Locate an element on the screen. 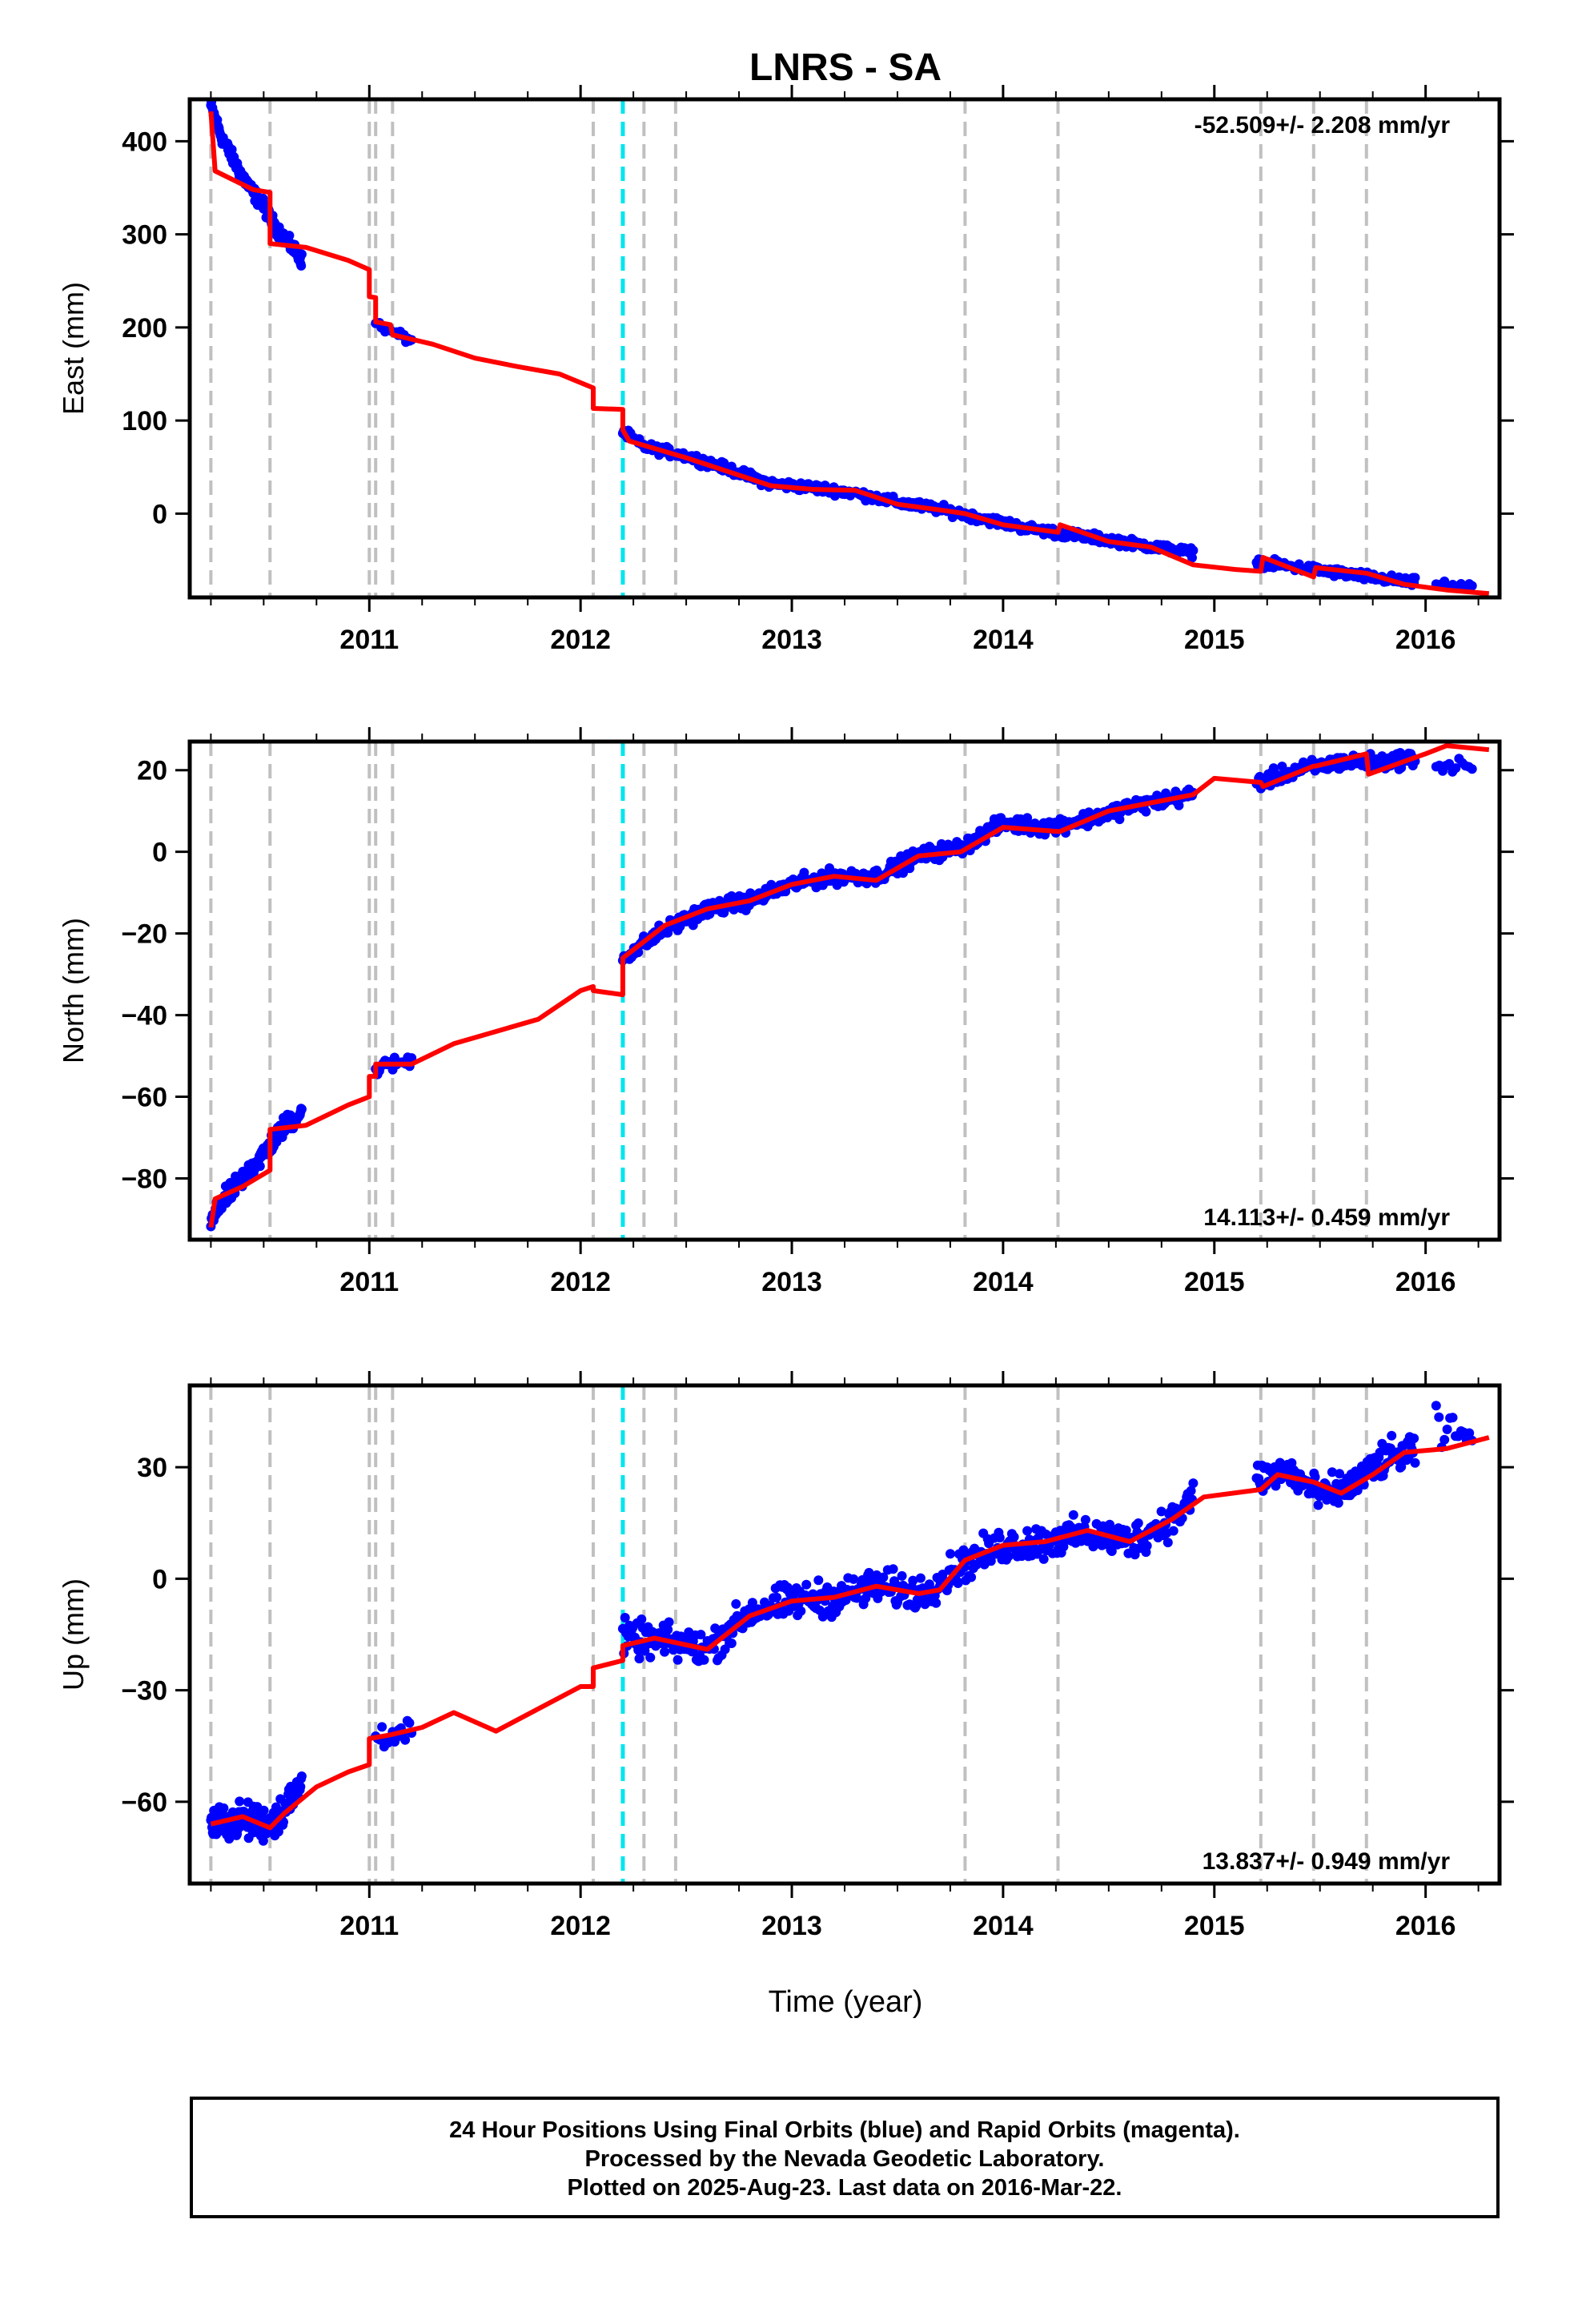 This screenshot has height=2324, width=1582. x-tick-label: 2011 is located at coordinates (369, 1282).